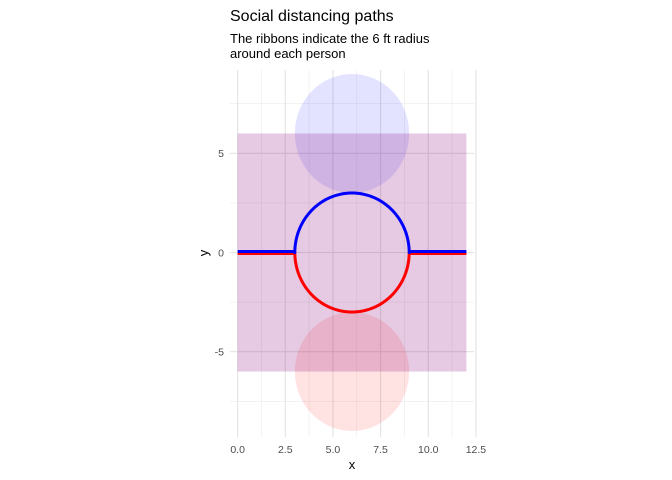 The width and height of the screenshot is (672, 480). Describe the element at coordinates (330, 38) in the screenshot. I see `chart-subtitle-line-1: The ribbons indicate the 6 ft radius` at that location.